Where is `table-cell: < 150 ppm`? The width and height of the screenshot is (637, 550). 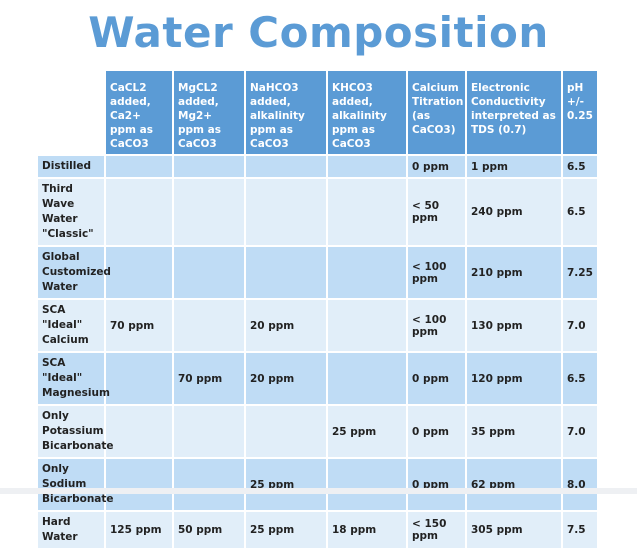
table-cell: < 150 ppm is located at coordinates (436, 530).